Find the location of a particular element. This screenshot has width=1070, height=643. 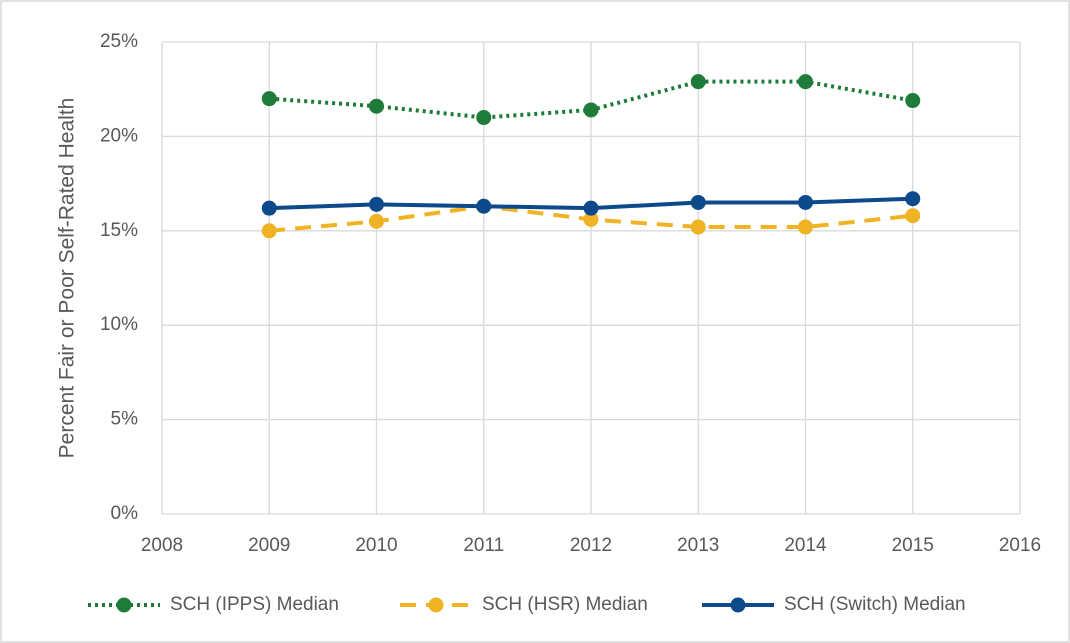

x-tick-label: 2015 is located at coordinates (913, 545).